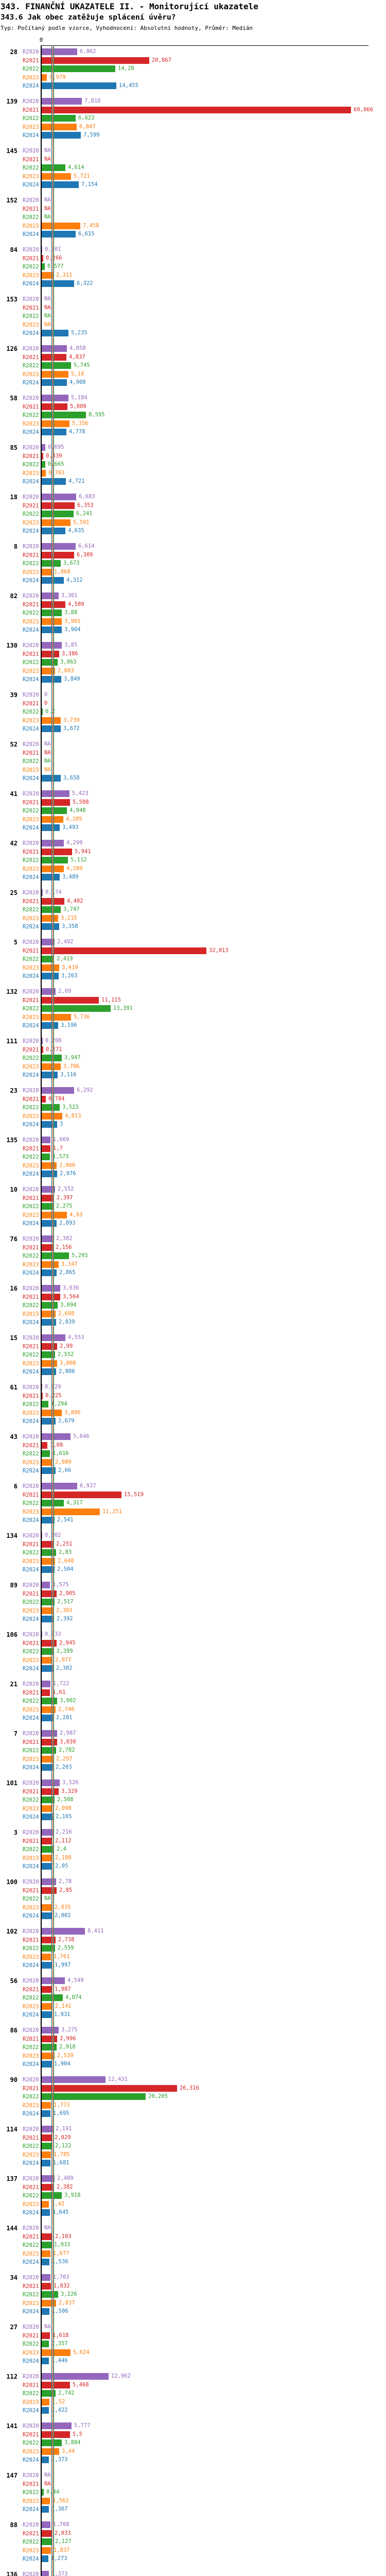  What do you see at coordinates (66, 1881) in the screenshot?
I see `value-label: 2,78` at bounding box center [66, 1881].